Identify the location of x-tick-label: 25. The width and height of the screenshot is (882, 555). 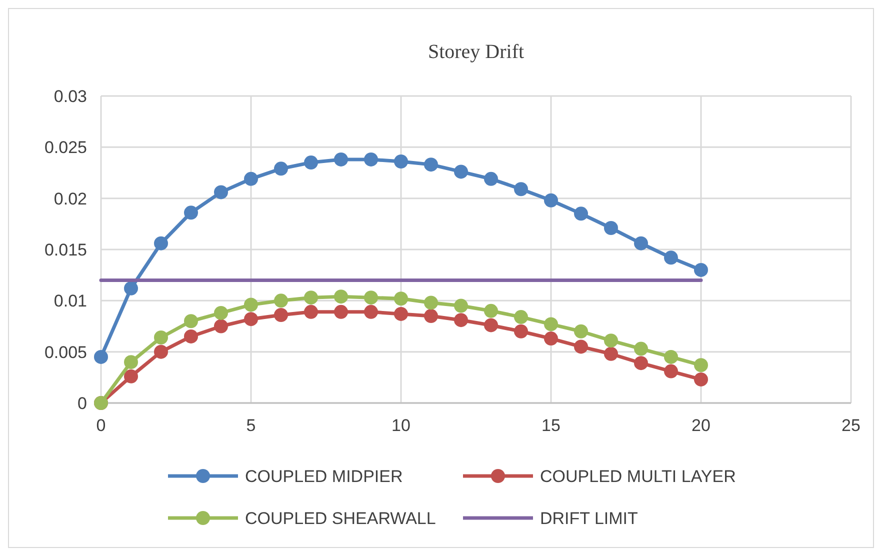
(851, 425).